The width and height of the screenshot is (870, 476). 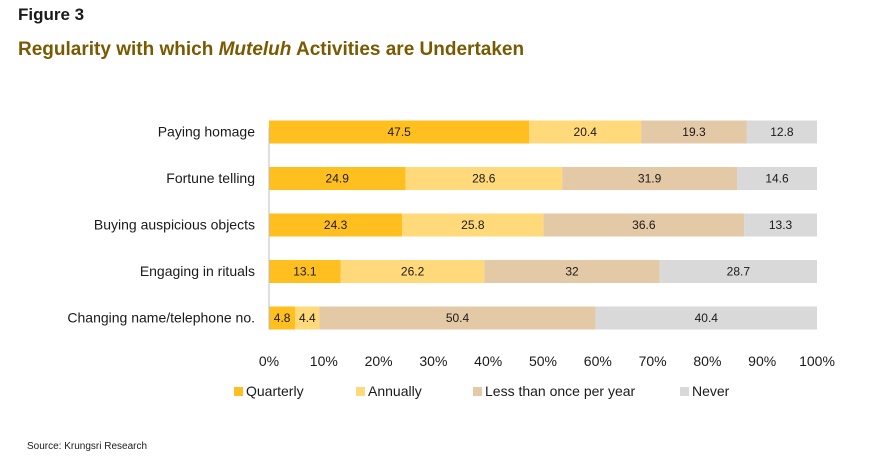 What do you see at coordinates (762, 361) in the screenshot?
I see `x-tick-label: 90%` at bounding box center [762, 361].